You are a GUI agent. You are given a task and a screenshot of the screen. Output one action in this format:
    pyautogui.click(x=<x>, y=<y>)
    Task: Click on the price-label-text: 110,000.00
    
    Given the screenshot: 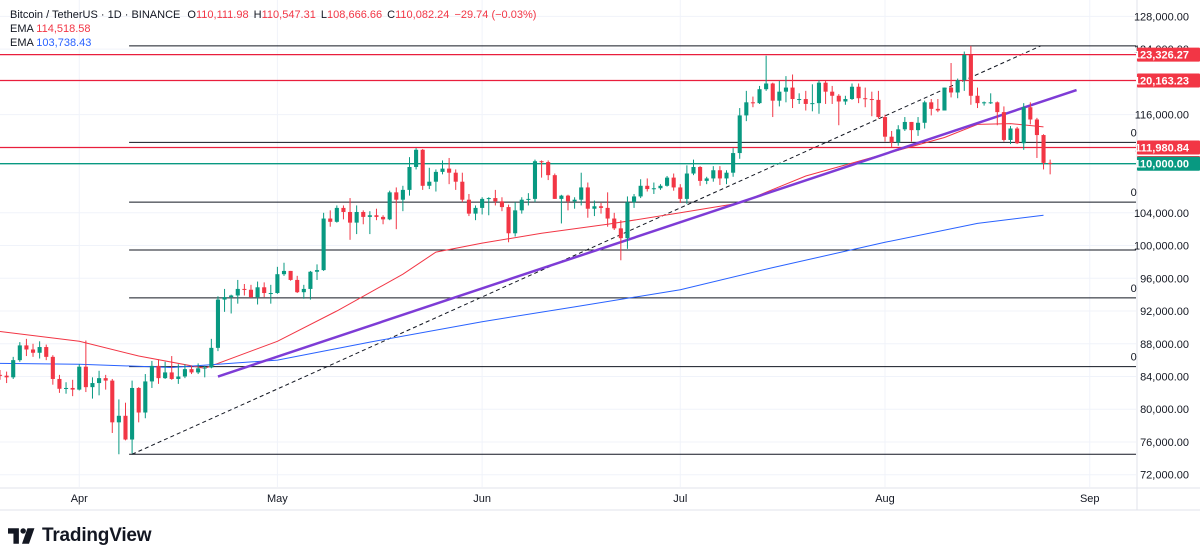 What is the action you would take?
    pyautogui.click(x=1162, y=165)
    